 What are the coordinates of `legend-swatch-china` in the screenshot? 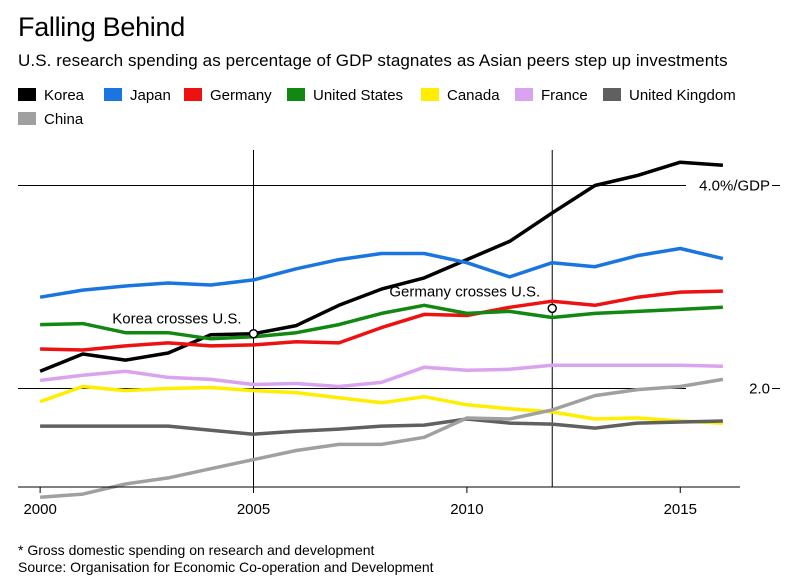 It's located at (27, 118).